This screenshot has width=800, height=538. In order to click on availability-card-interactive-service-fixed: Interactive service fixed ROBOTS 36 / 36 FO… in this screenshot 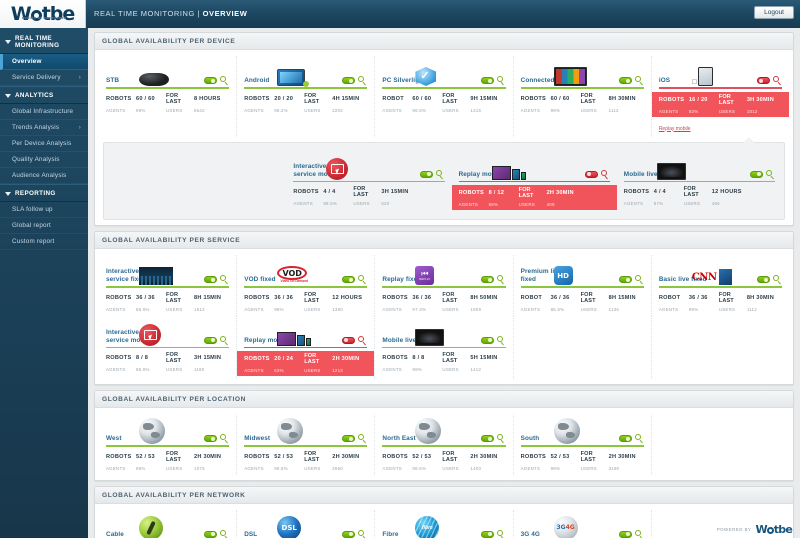, I will do `click(168, 285)`.